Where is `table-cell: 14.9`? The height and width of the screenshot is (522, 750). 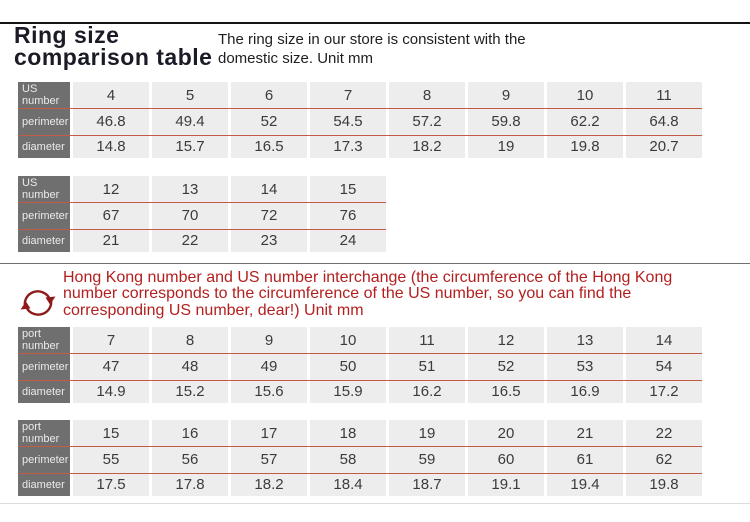
table-cell: 14.9 is located at coordinates (111, 391).